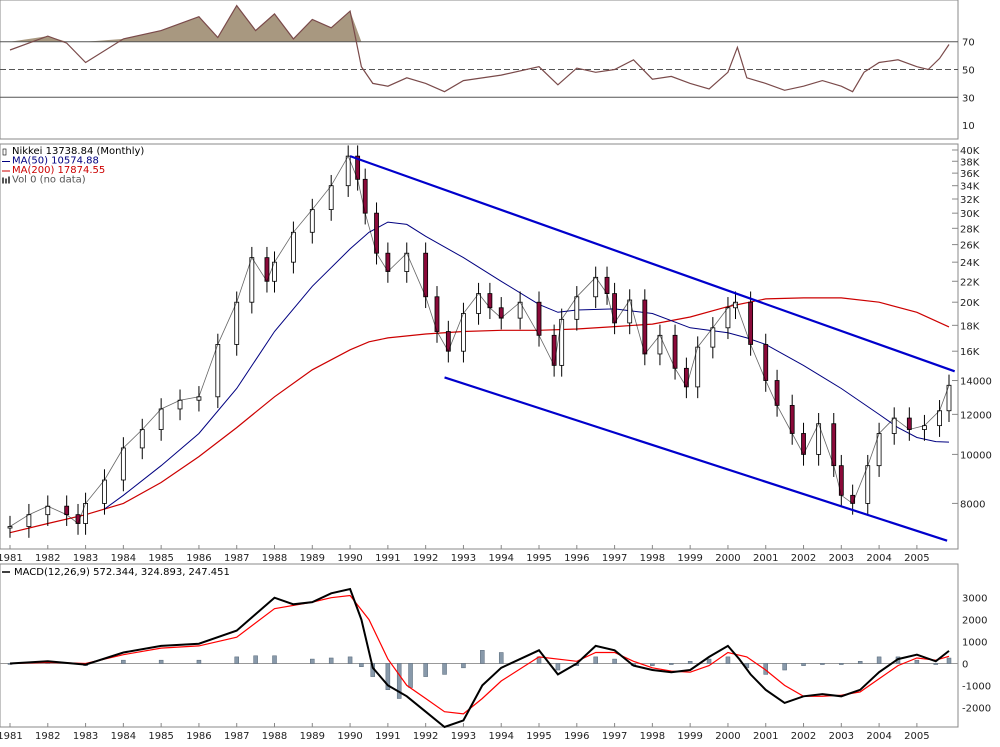 The height and width of the screenshot is (747, 1000). I want to click on x-axis-label: 2000, so click(727, 736).